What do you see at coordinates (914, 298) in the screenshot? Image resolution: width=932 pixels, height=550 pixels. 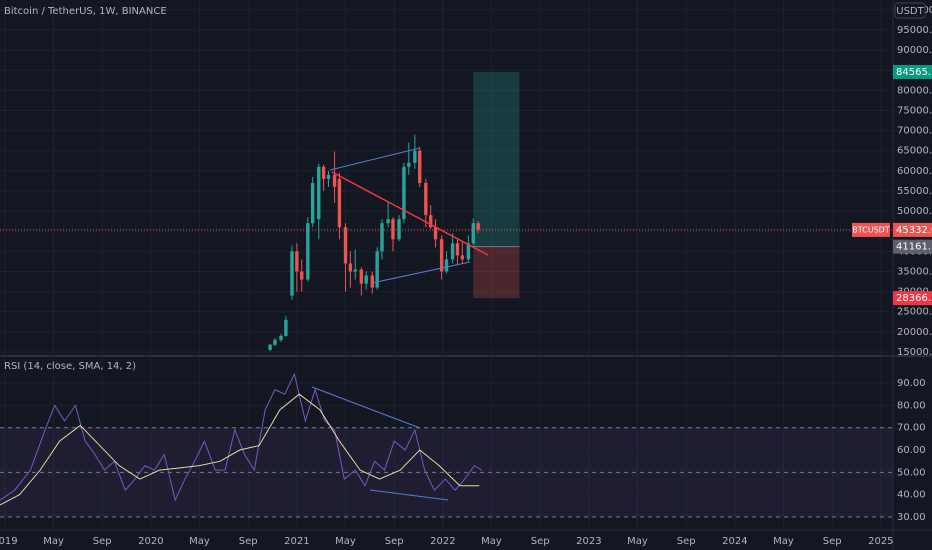 I see `stop-tag: 28366.52` at bounding box center [914, 298].